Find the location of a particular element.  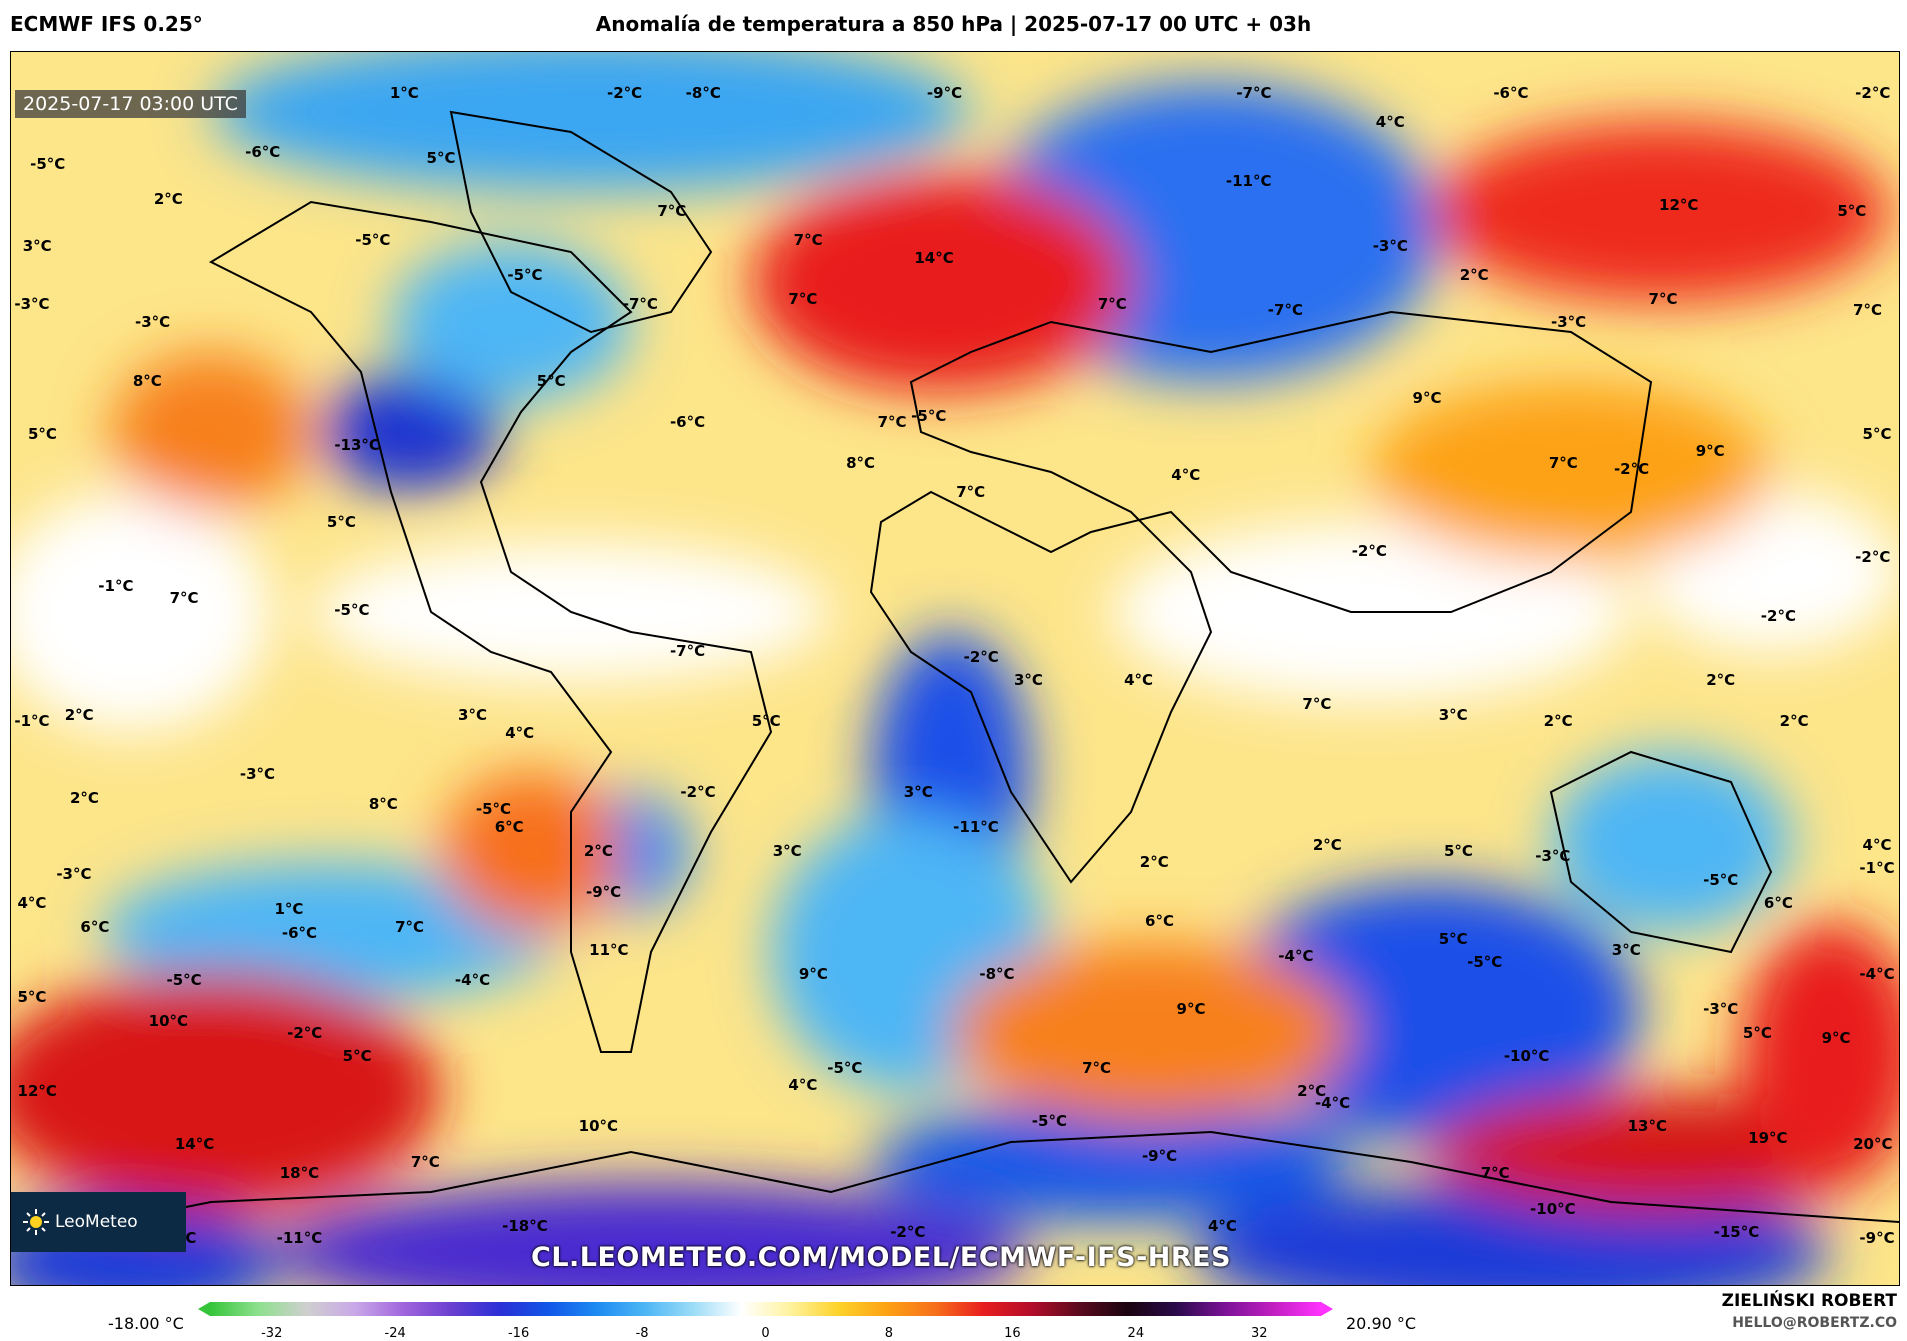

scale-tick-label: 24 is located at coordinates (1136, 1333).